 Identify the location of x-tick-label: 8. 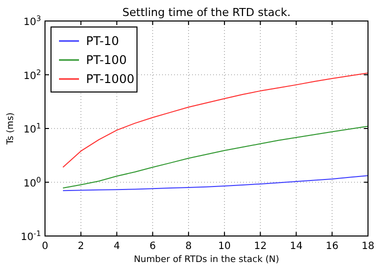
(188, 246).